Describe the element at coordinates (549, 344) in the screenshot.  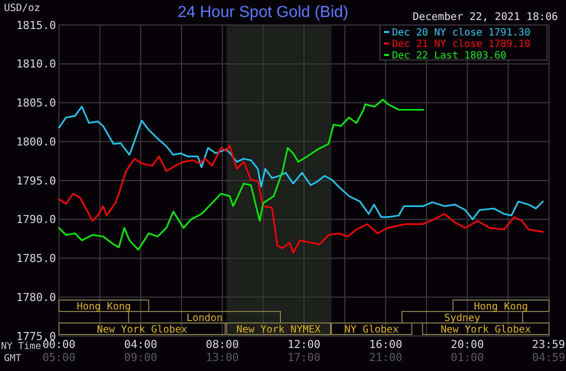
I see `x-tick-label: 23:59` at that location.